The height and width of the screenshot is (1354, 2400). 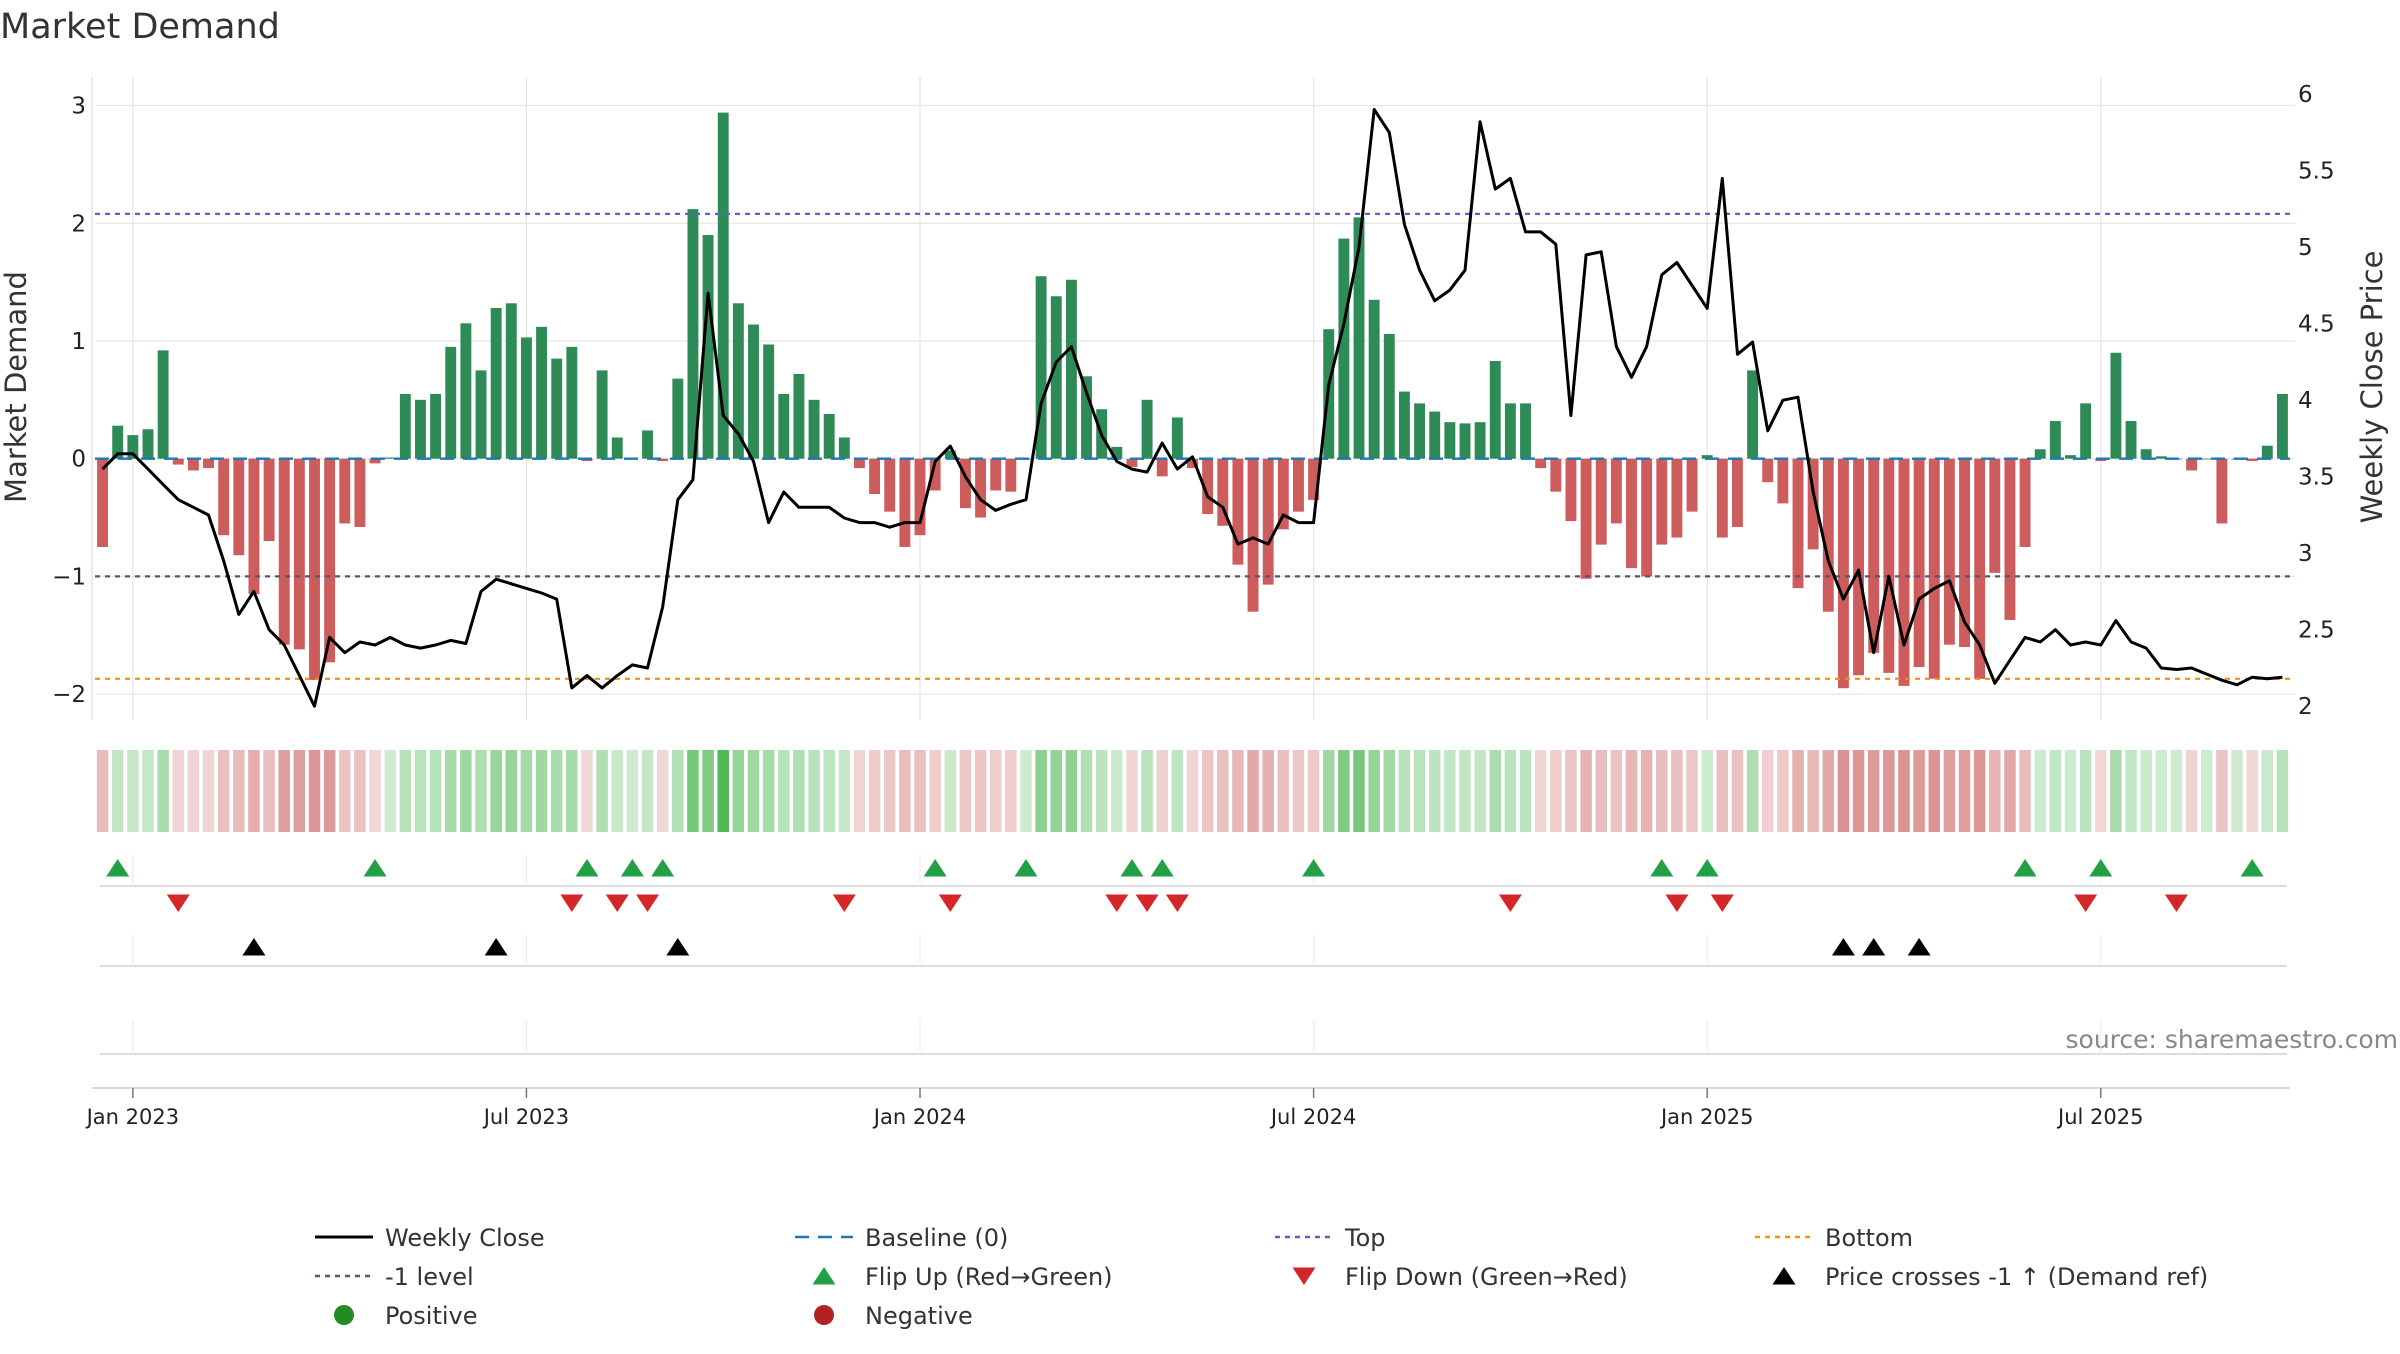 I want to click on price-cross-marker, so click(x=678, y=947).